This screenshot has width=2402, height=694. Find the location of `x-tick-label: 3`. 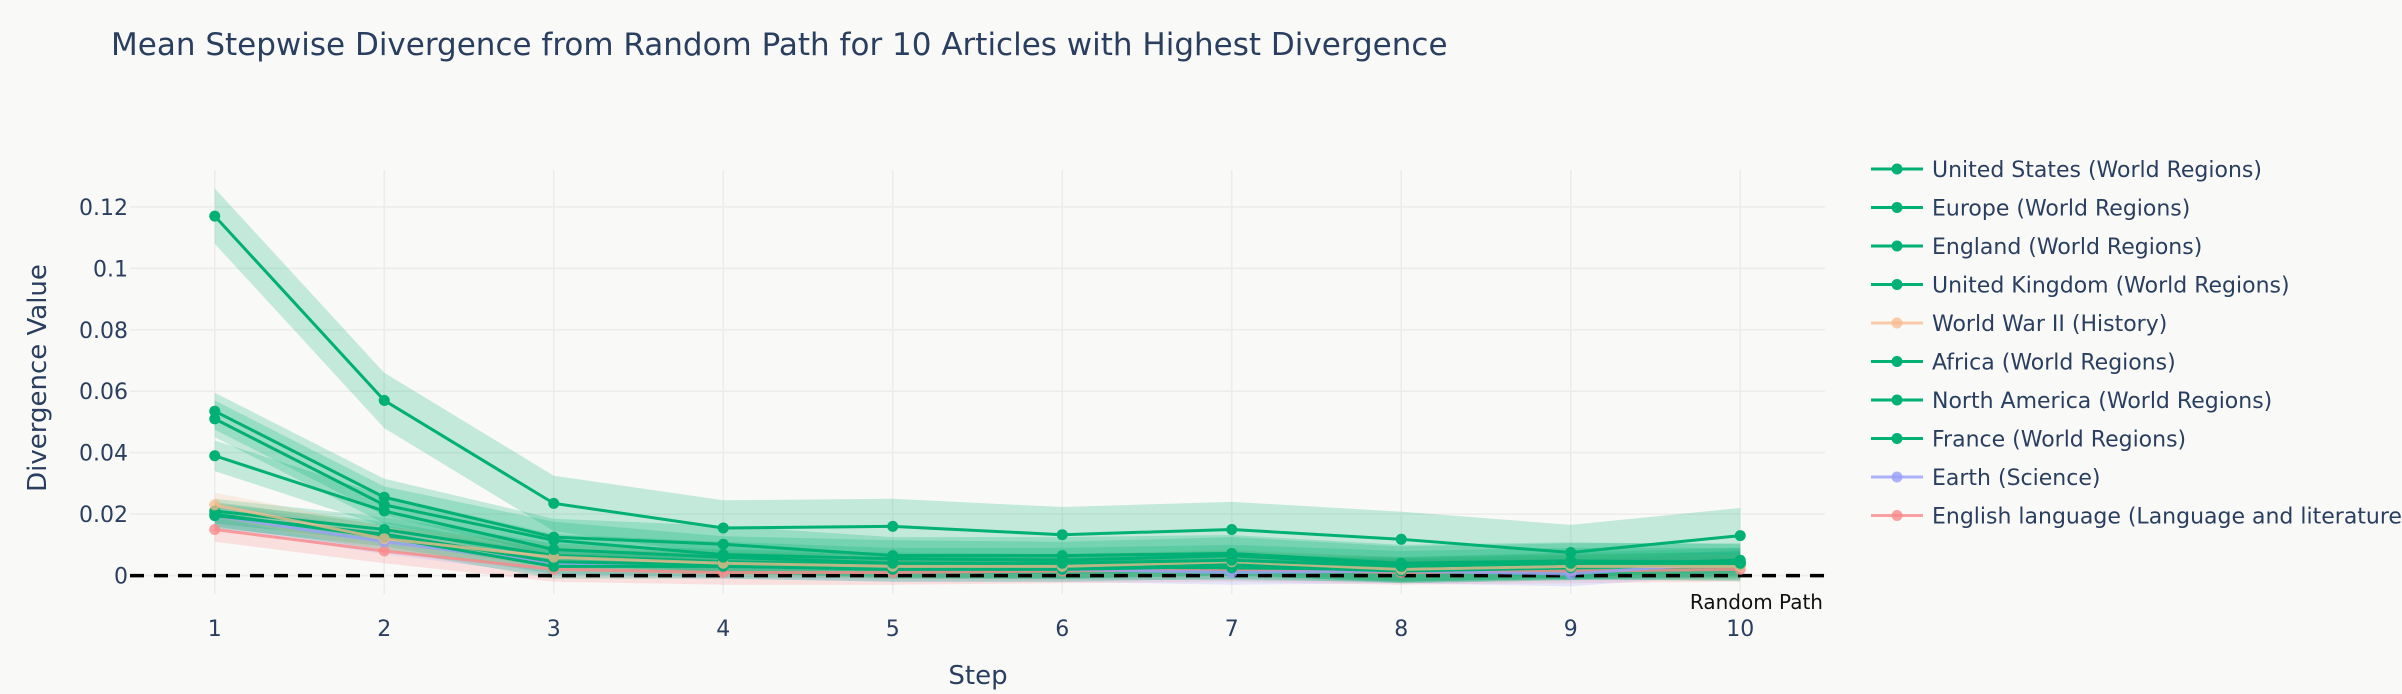

x-tick-label: 3 is located at coordinates (554, 629).